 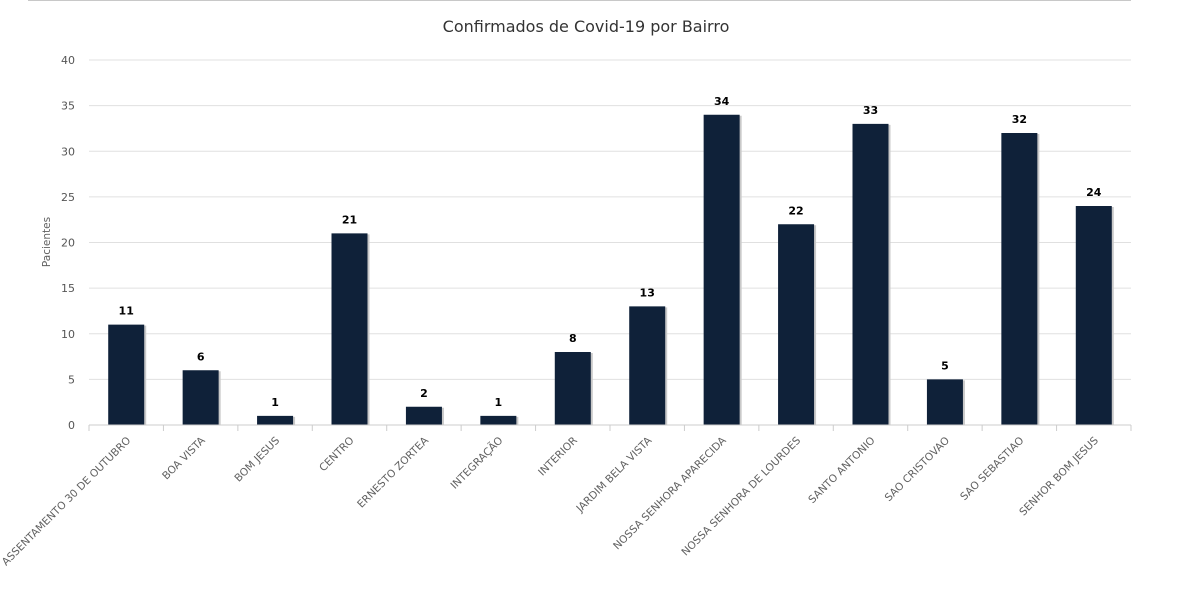 I want to click on x-tick-label: CENTRO, so click(x=336, y=454).